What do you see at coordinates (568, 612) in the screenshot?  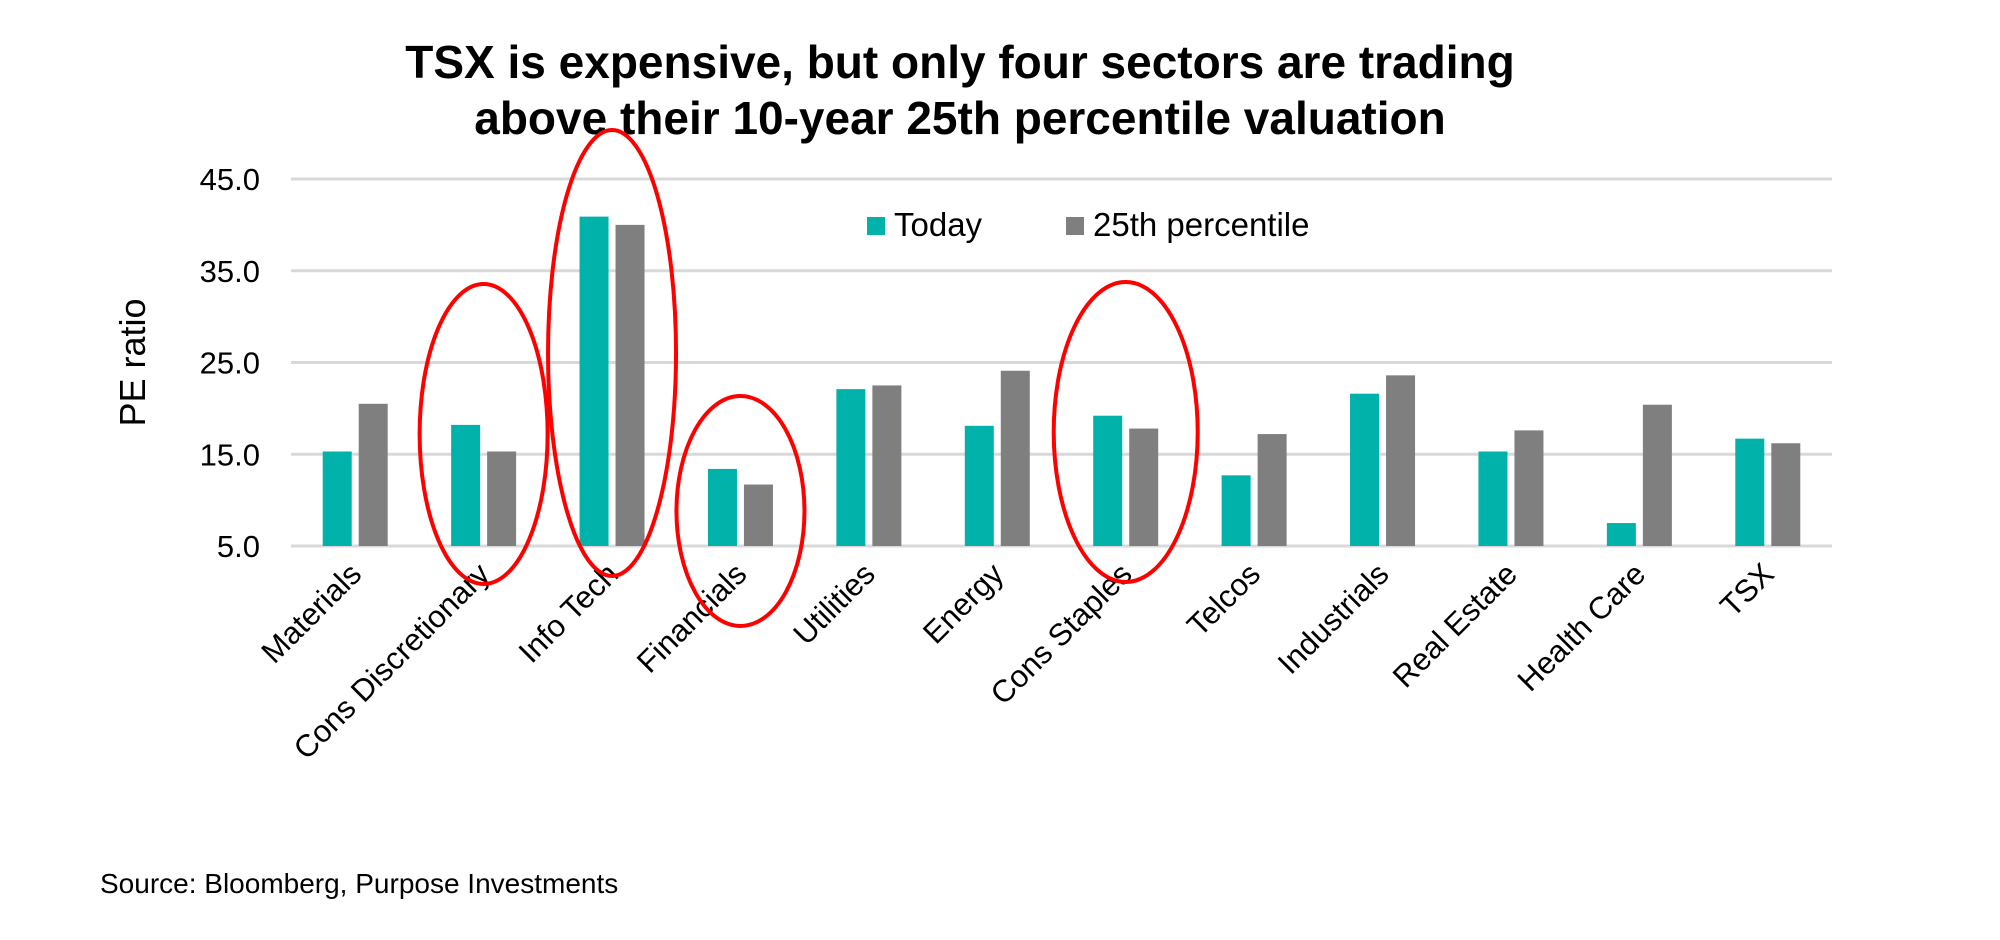 I see `x-tick-label: Info Tech` at bounding box center [568, 612].